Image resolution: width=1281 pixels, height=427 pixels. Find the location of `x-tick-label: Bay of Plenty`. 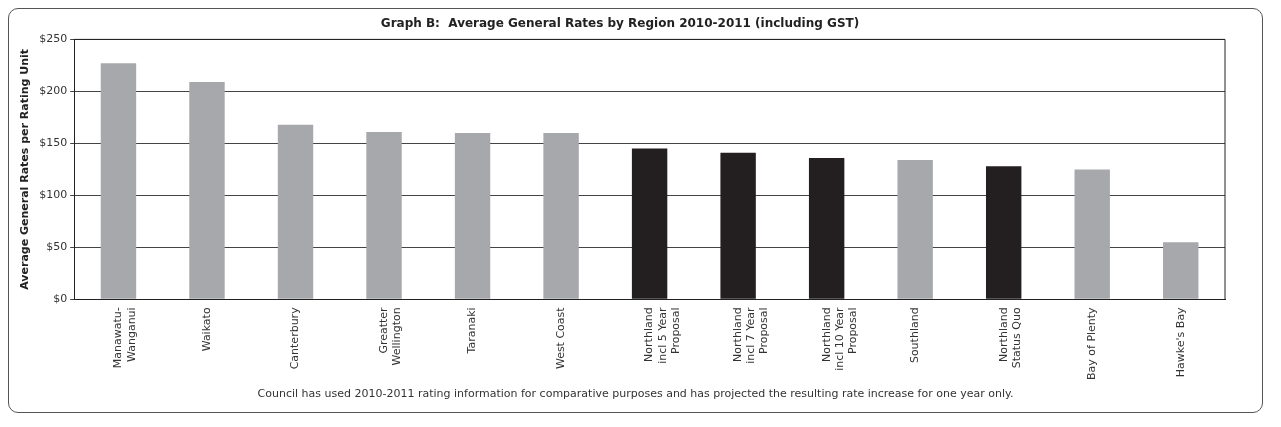

x-tick-label: Bay of Plenty is located at coordinates (1092, 343).